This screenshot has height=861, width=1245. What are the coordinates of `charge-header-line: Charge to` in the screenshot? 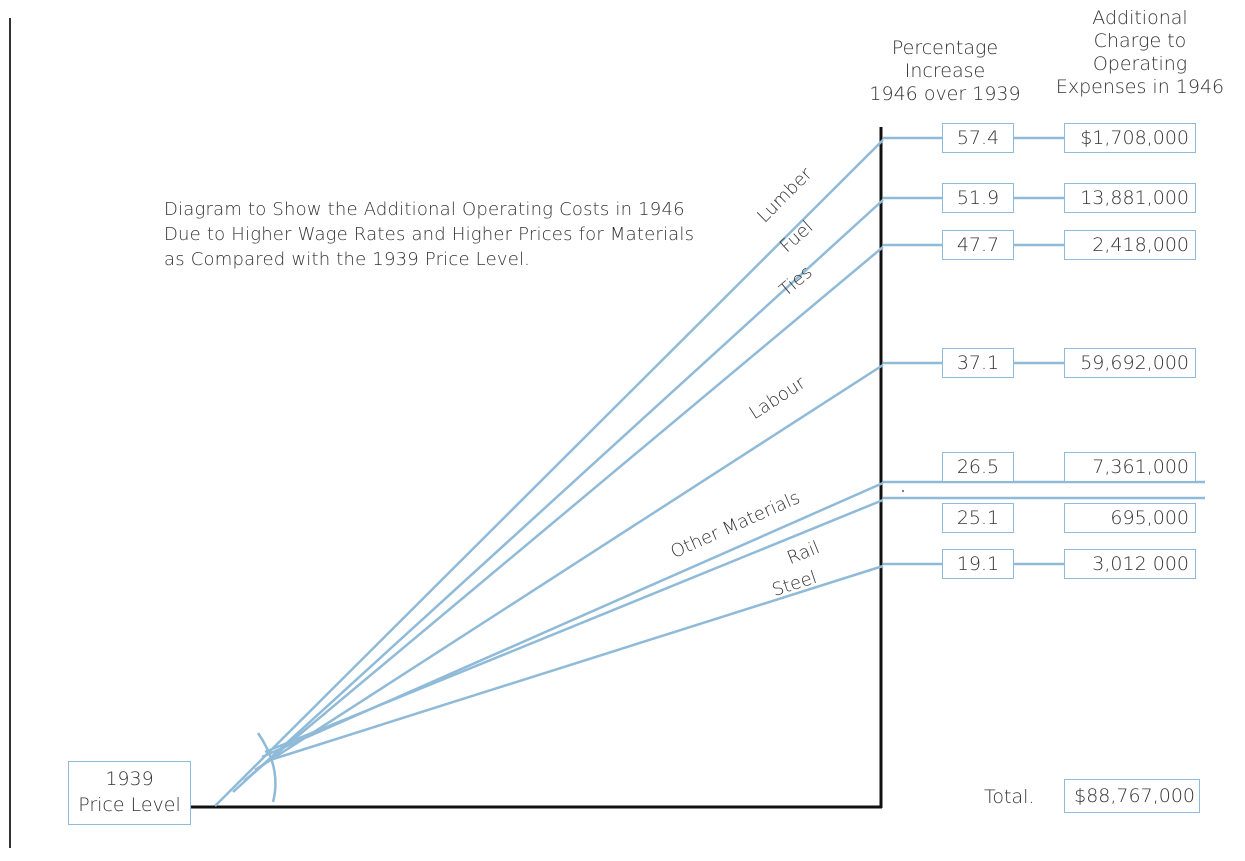 It's located at (1140, 41).